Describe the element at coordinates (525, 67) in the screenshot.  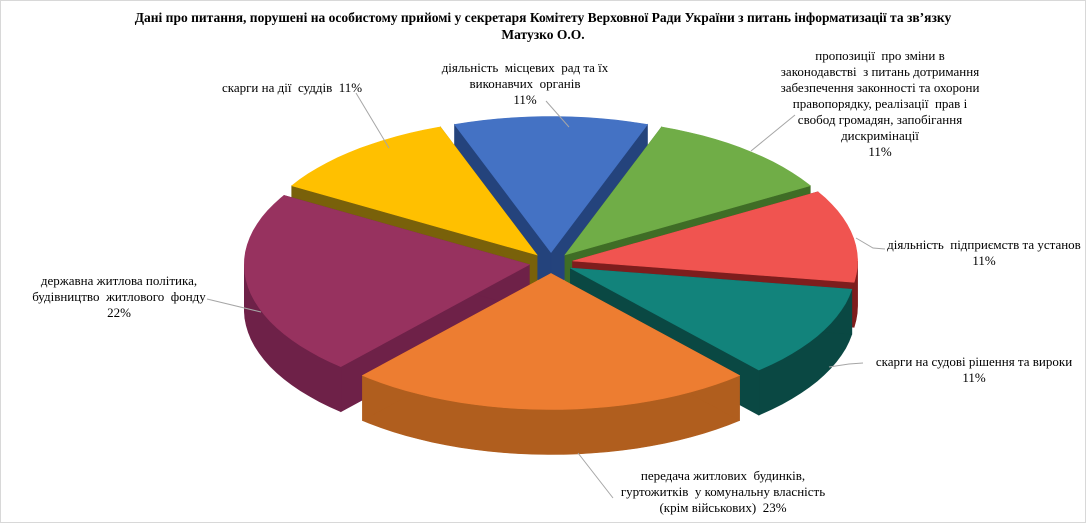
I see `callout-line: діяльність місцевих рад та їх` at that location.